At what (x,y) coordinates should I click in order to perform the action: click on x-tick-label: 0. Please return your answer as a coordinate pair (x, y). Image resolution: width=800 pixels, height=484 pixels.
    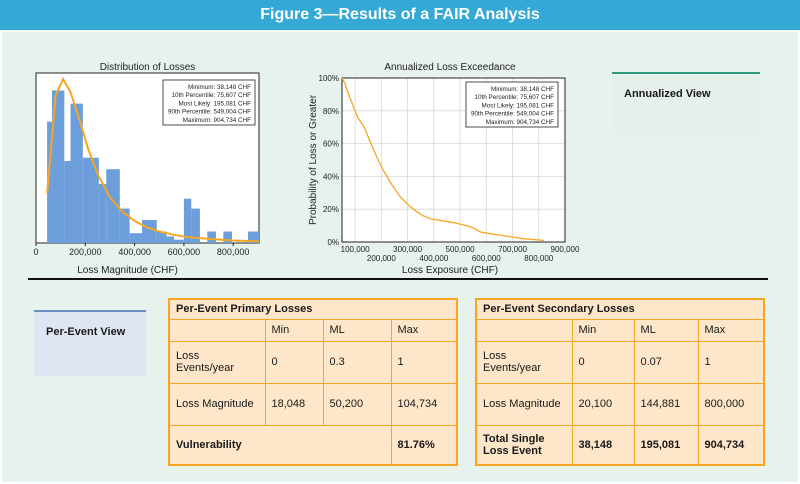
    Looking at the image, I should click on (35, 252).